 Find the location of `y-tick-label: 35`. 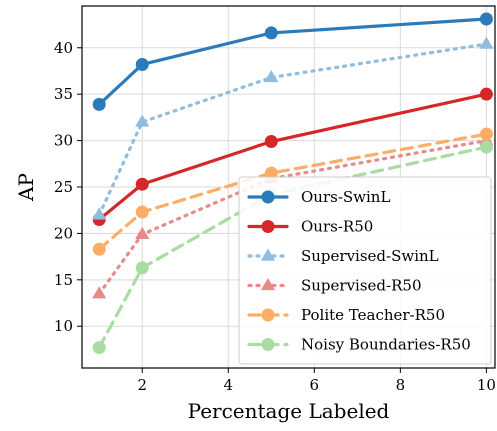

y-tick-label: 35 is located at coordinates (63, 94).